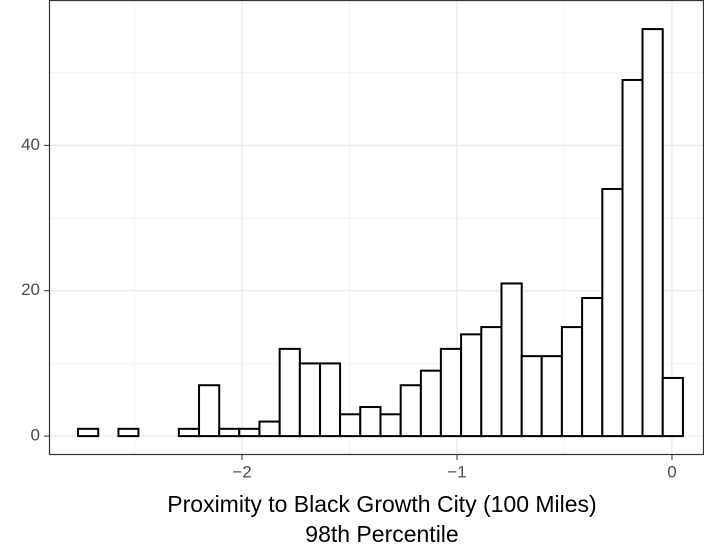 The height and width of the screenshot is (559, 704). I want to click on x-axis-subtitle: 98th Percentile, so click(381, 534).